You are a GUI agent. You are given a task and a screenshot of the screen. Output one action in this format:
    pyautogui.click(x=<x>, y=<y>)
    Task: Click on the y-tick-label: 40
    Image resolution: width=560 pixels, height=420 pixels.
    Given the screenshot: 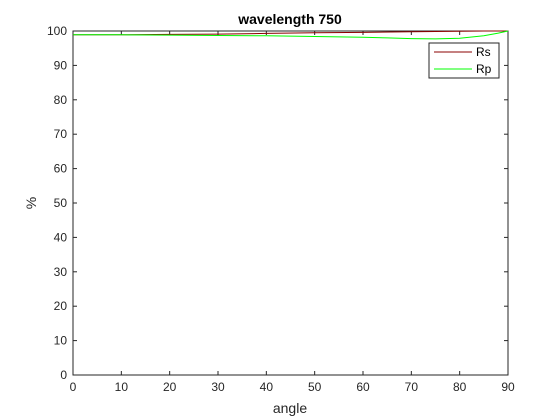 What is the action you would take?
    pyautogui.click(x=61, y=237)
    